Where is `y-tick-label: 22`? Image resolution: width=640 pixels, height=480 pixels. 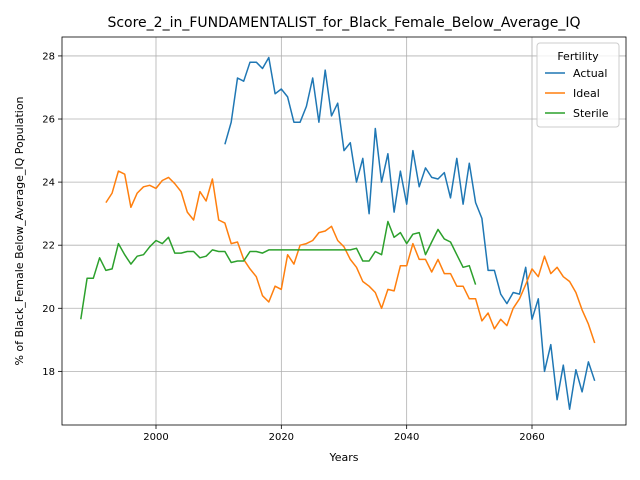 y-tick-label: 22 is located at coordinates (48, 246).